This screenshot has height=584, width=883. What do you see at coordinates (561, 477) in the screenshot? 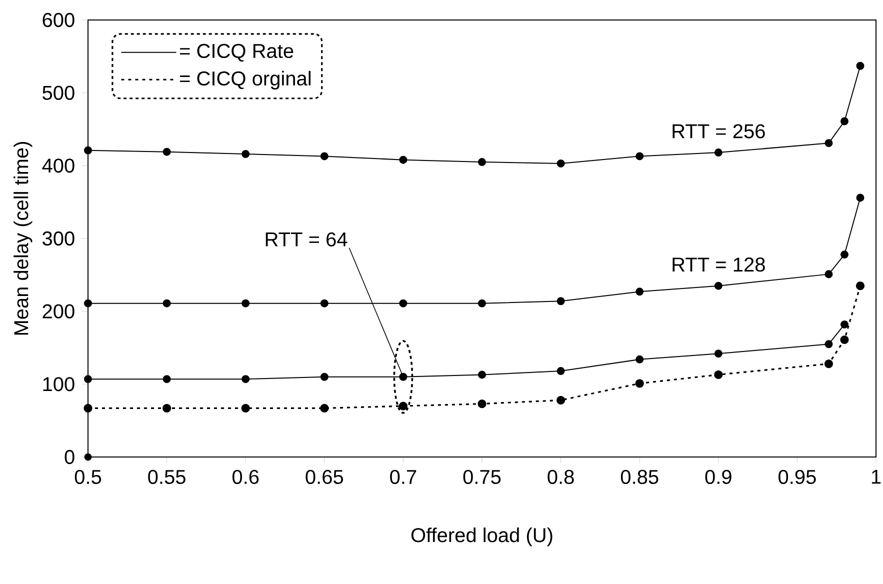
I see `x-tick-label: 0.8` at bounding box center [561, 477].